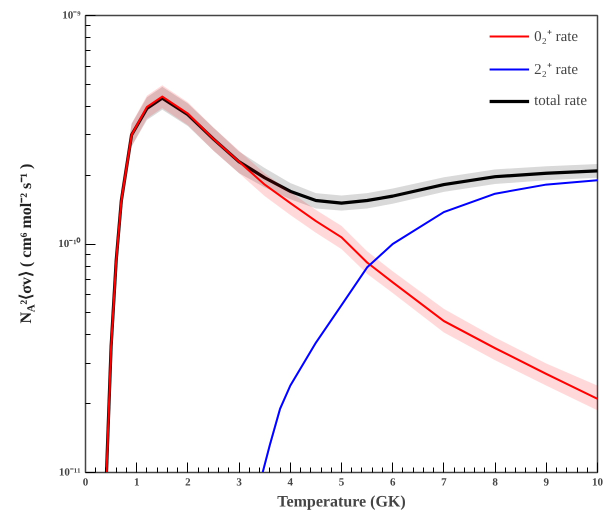 This screenshot has width=605, height=522. Describe the element at coordinates (556, 70) in the screenshot. I see `legend-label: 2₂⁺ rate` at that location.